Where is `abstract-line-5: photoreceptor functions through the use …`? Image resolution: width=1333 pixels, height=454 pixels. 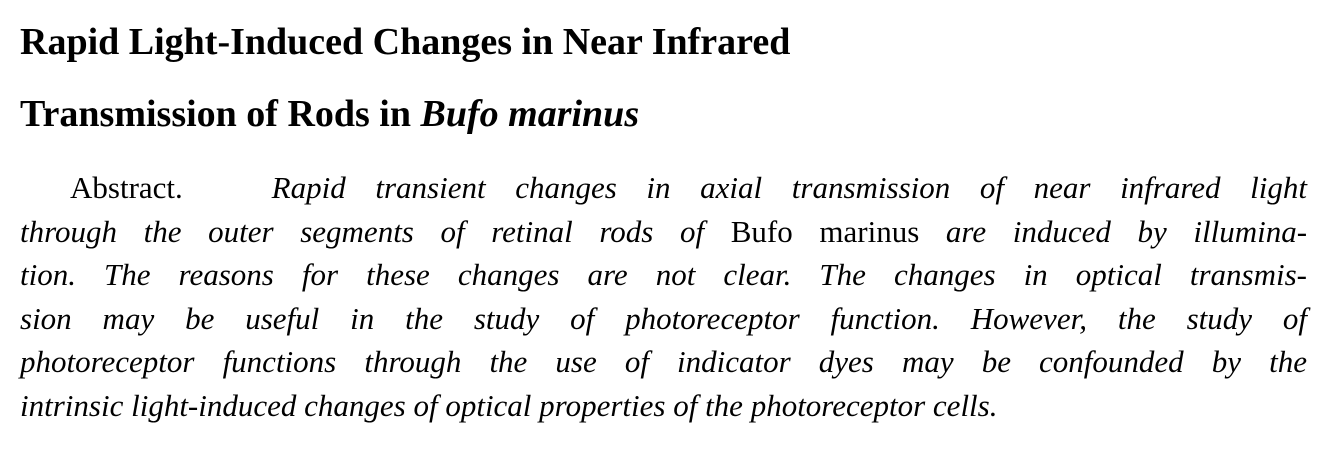
abstract-line-5: photoreceptor functions through the use … is located at coordinates (663, 362).